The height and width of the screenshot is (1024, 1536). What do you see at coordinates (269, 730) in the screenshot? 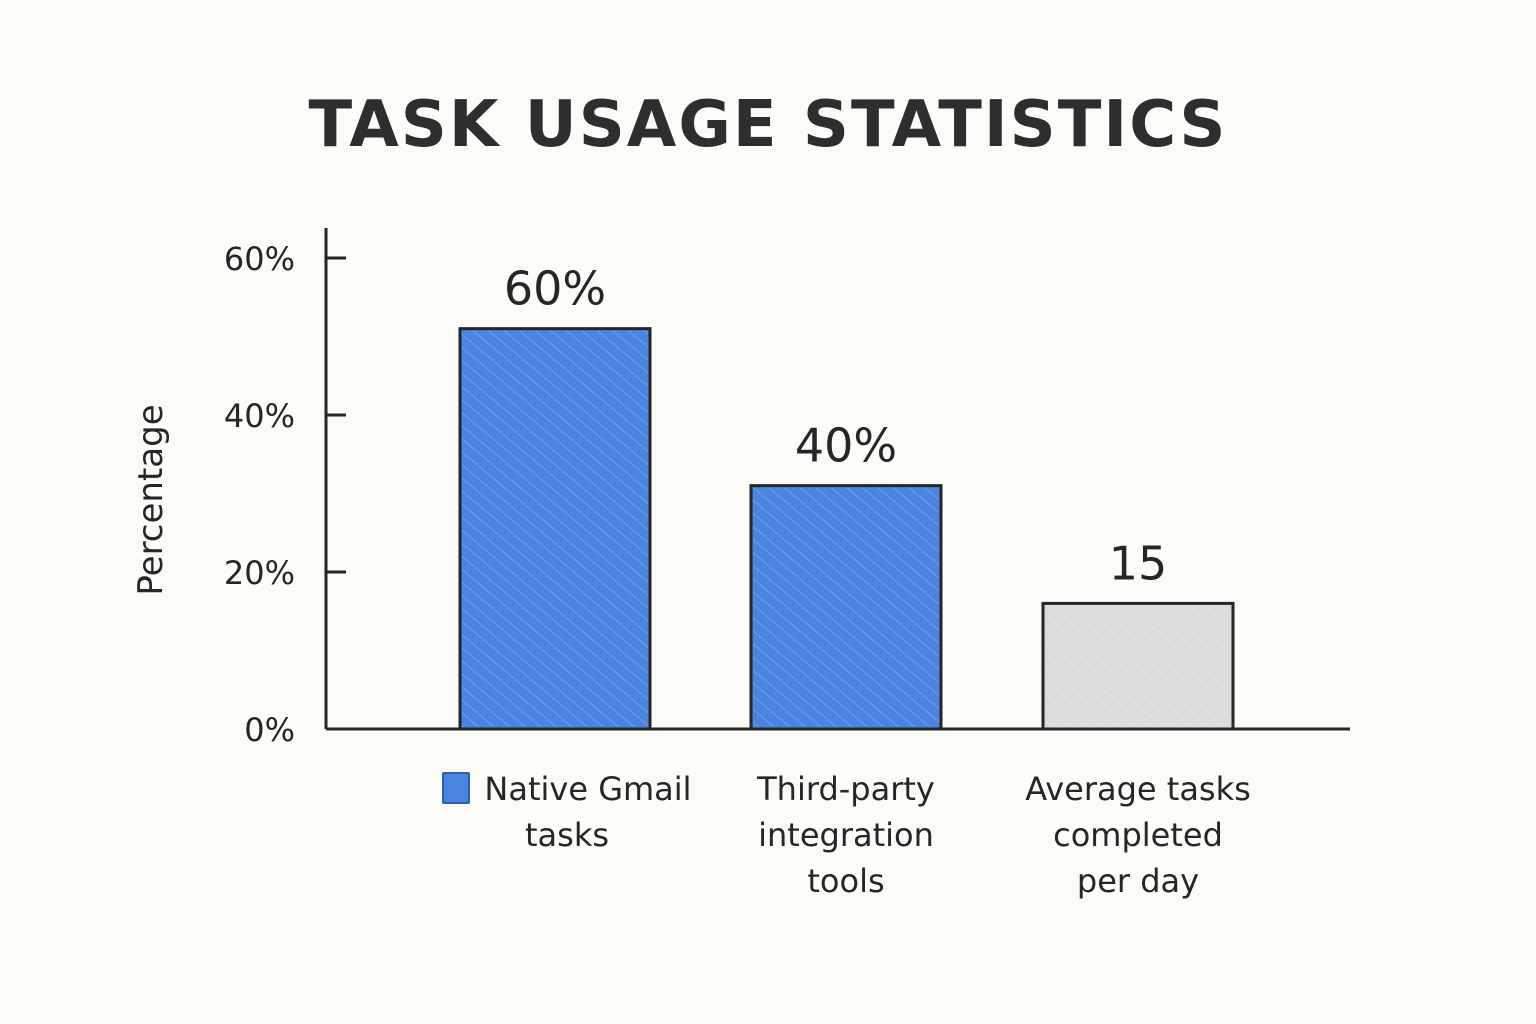
I see `y-tick-label: 0%` at bounding box center [269, 730].